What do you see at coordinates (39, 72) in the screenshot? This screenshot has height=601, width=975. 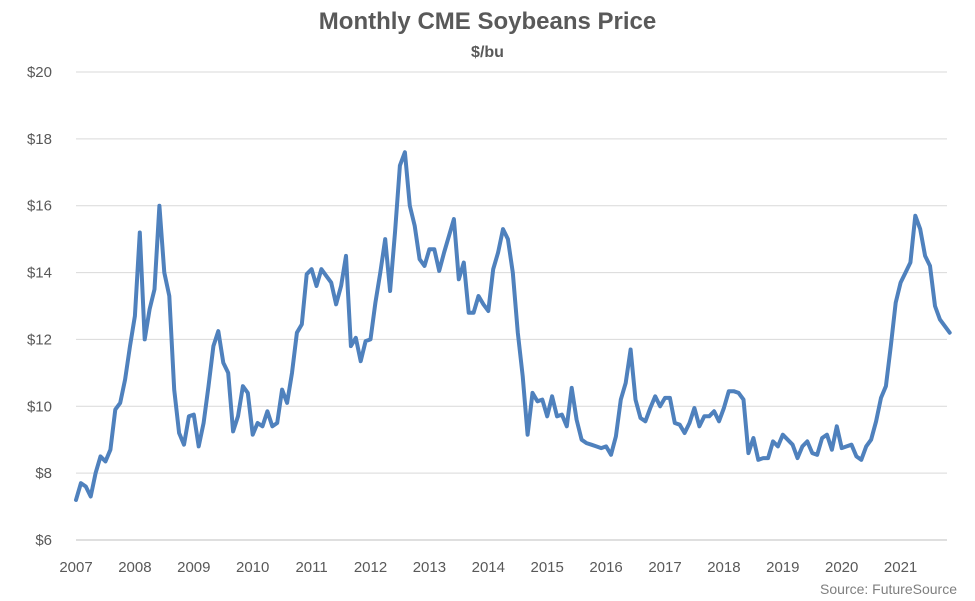 I see `y-tick-label: $20` at bounding box center [39, 72].